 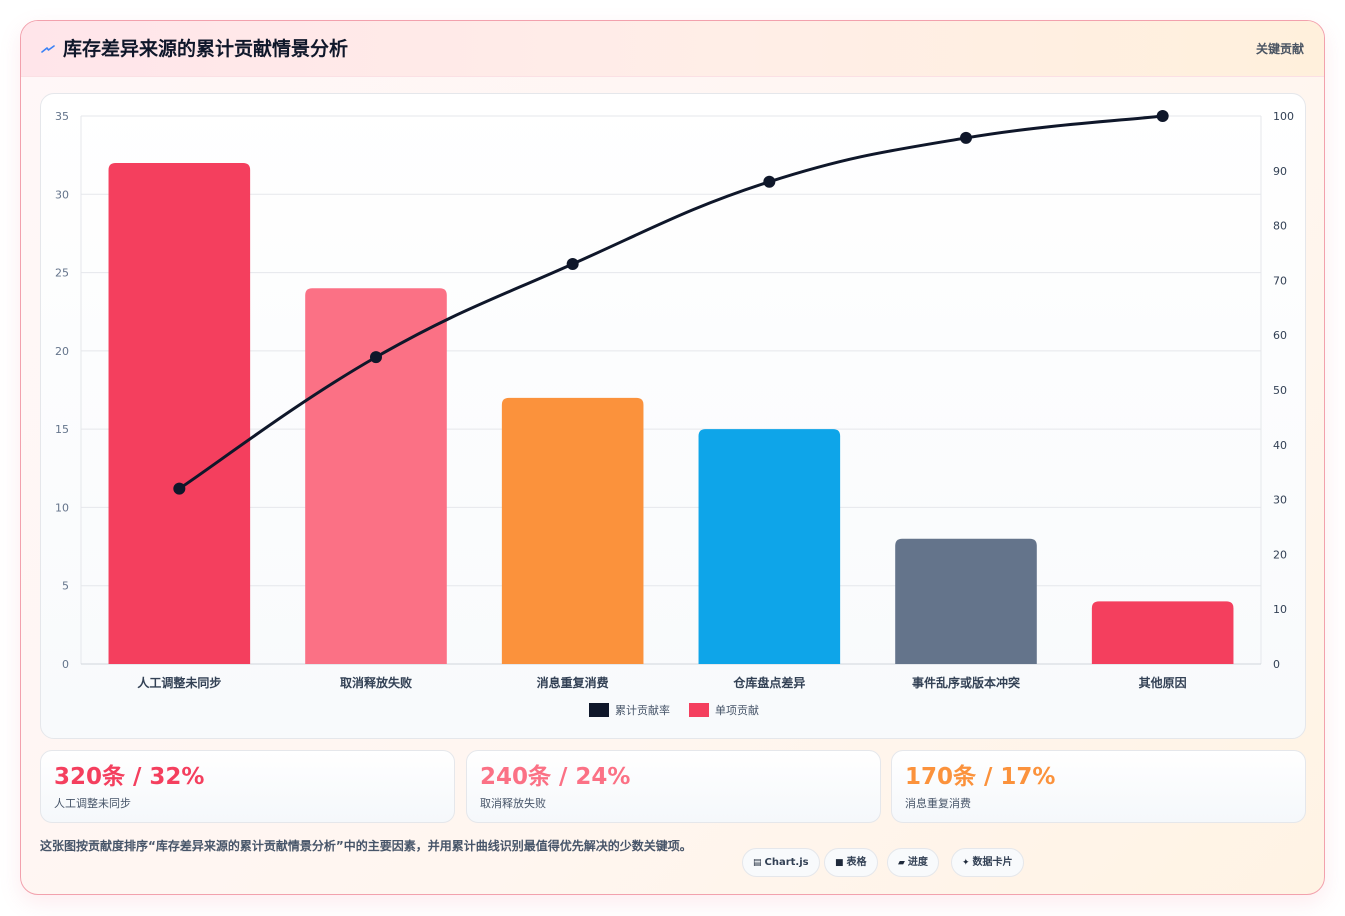 What do you see at coordinates (206, 49) in the screenshot?
I see `page-title: 库存差异来源的累计贡献情景分析` at bounding box center [206, 49].